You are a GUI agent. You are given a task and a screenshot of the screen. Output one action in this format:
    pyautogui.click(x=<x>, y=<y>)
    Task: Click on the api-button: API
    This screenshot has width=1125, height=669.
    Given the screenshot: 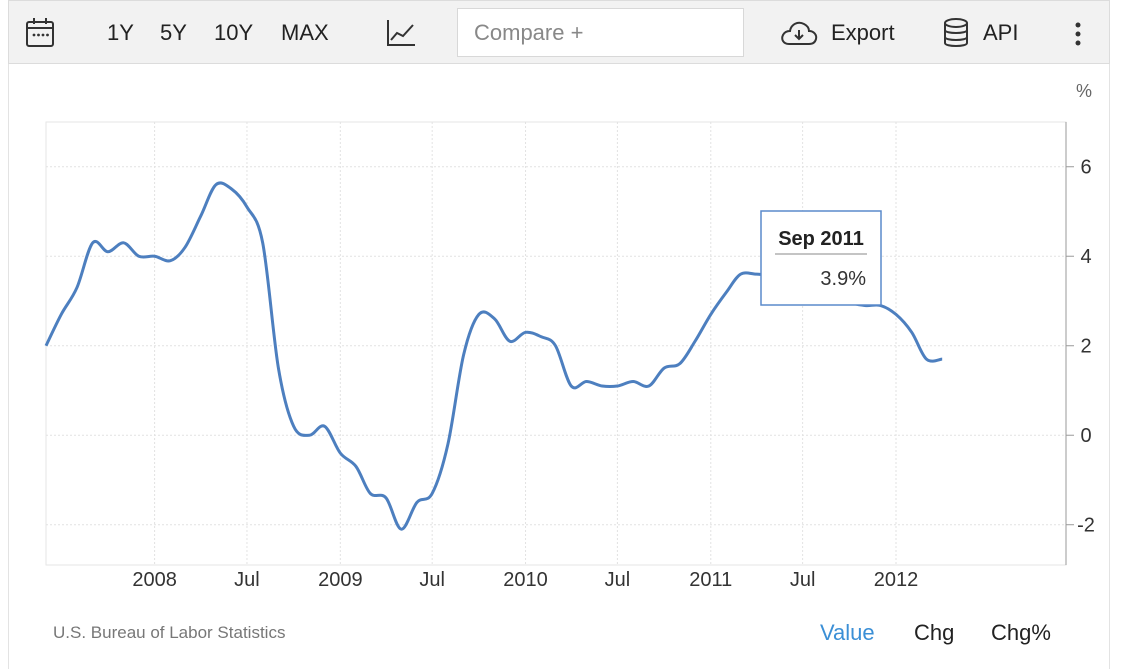 What is the action you would take?
    pyautogui.click(x=1001, y=32)
    